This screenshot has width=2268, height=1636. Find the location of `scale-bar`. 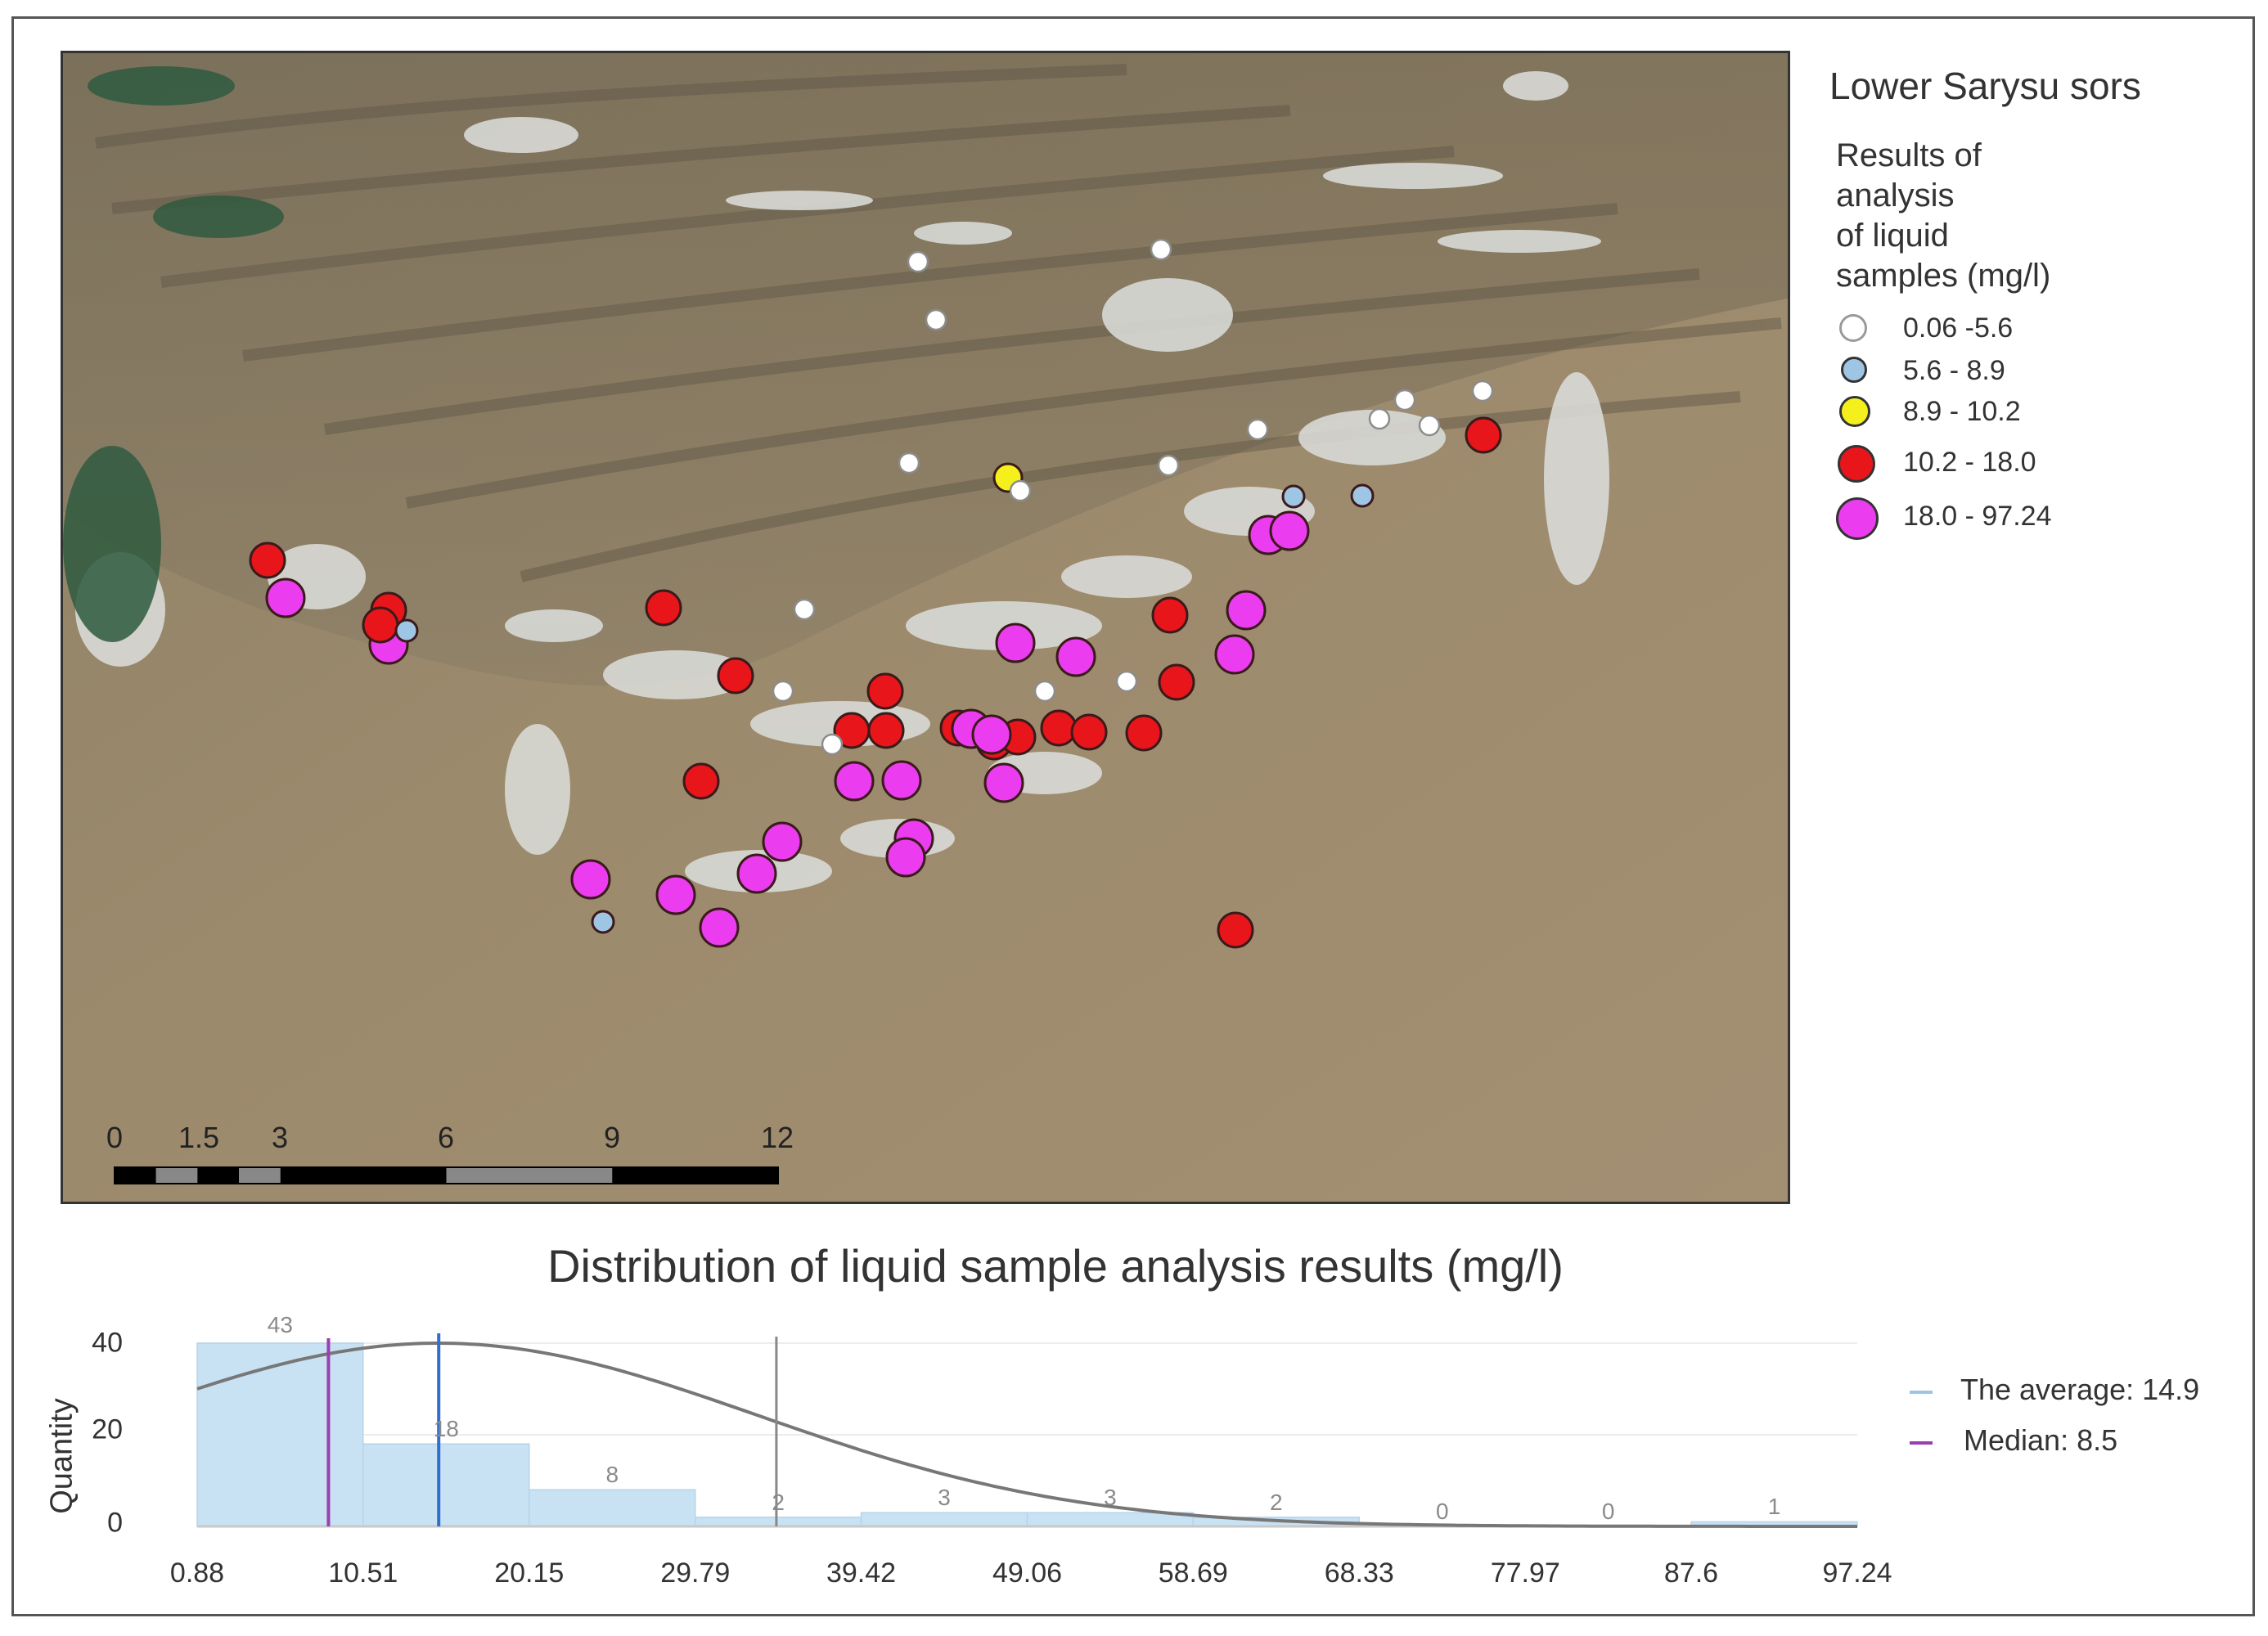

scale-bar is located at coordinates (447, 1175).